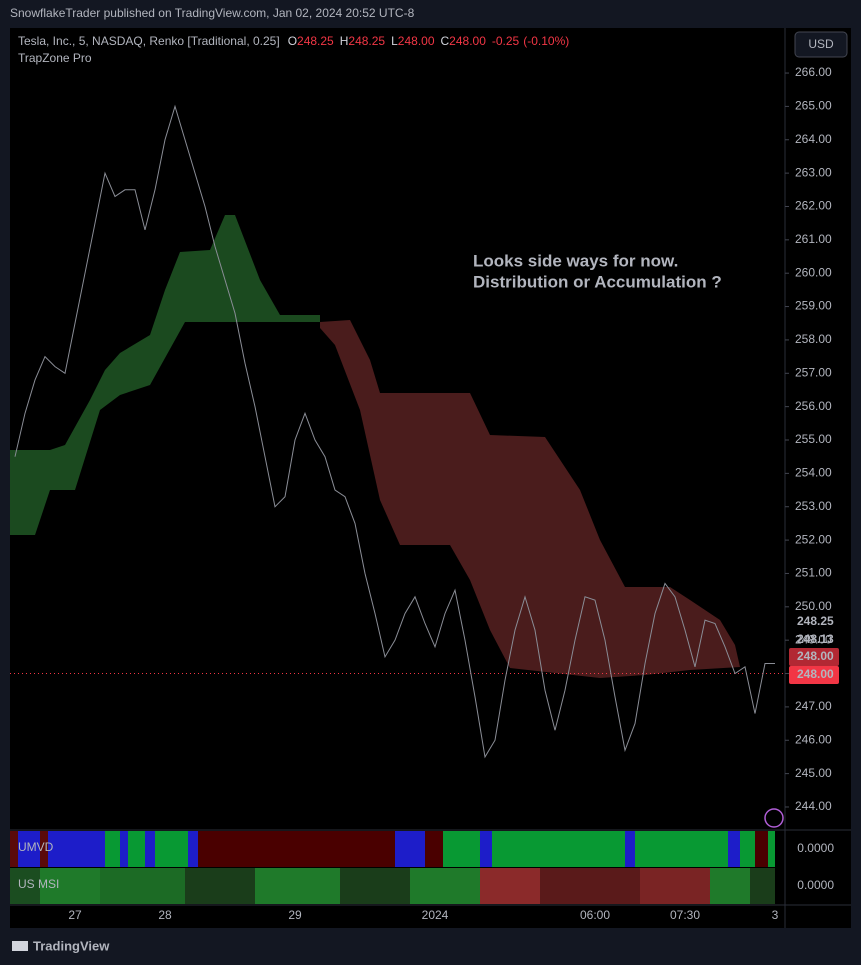 The width and height of the screenshot is (861, 965). Describe the element at coordinates (813, 539) in the screenshot. I see `y-tick-label: 252.00` at that location.